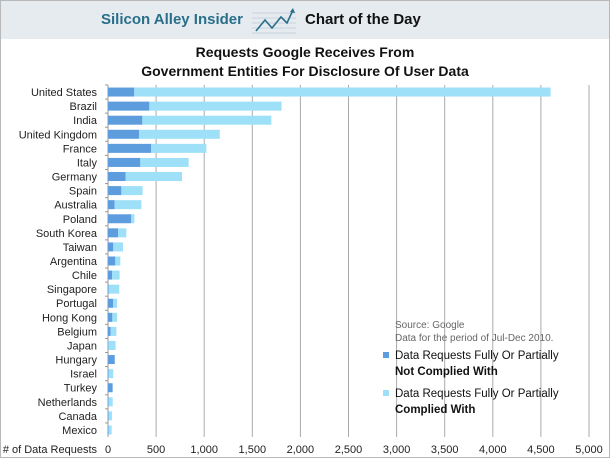 Image resolution: width=610 pixels, height=458 pixels. Describe the element at coordinates (83, 375) in the screenshot. I see `y-tick-label: Israel` at that location.